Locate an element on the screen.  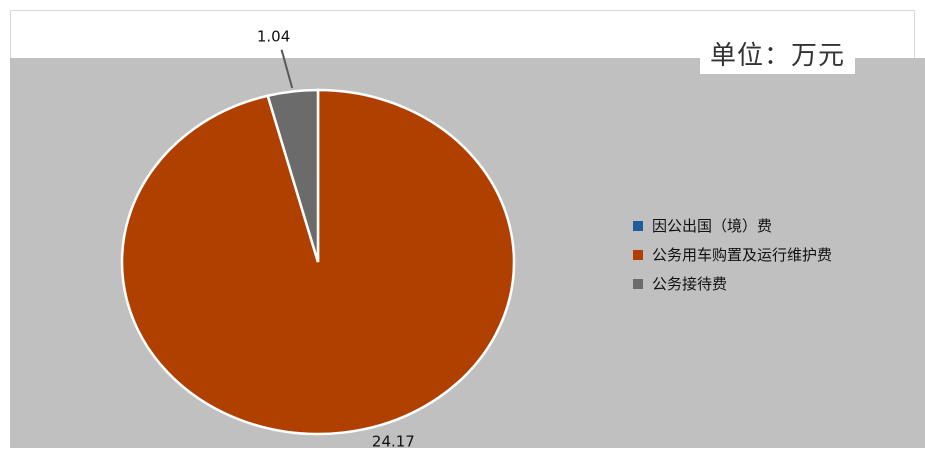
legend-label-0: 因公出国（境）费 is located at coordinates (712, 226).